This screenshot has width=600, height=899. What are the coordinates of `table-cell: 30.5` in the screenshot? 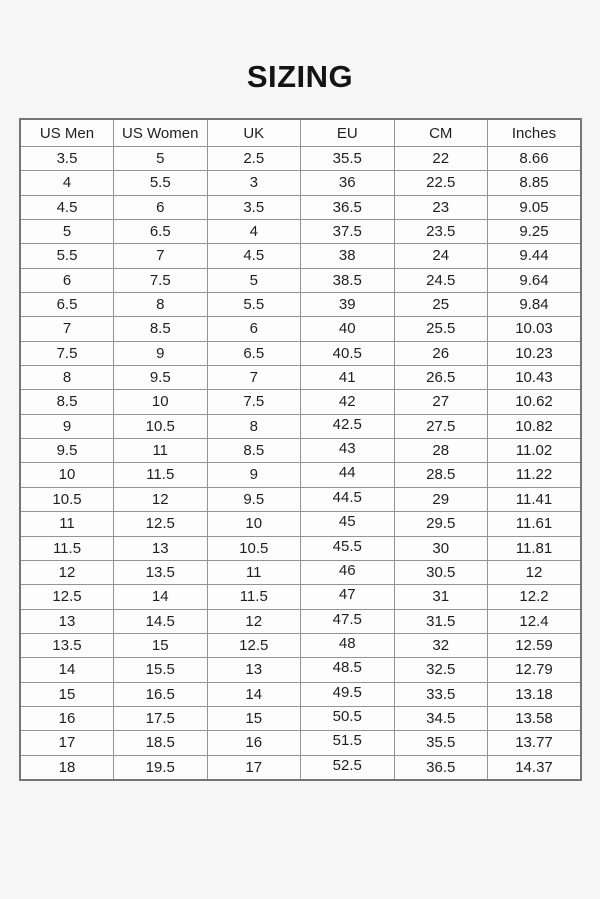 It's located at (440, 572).